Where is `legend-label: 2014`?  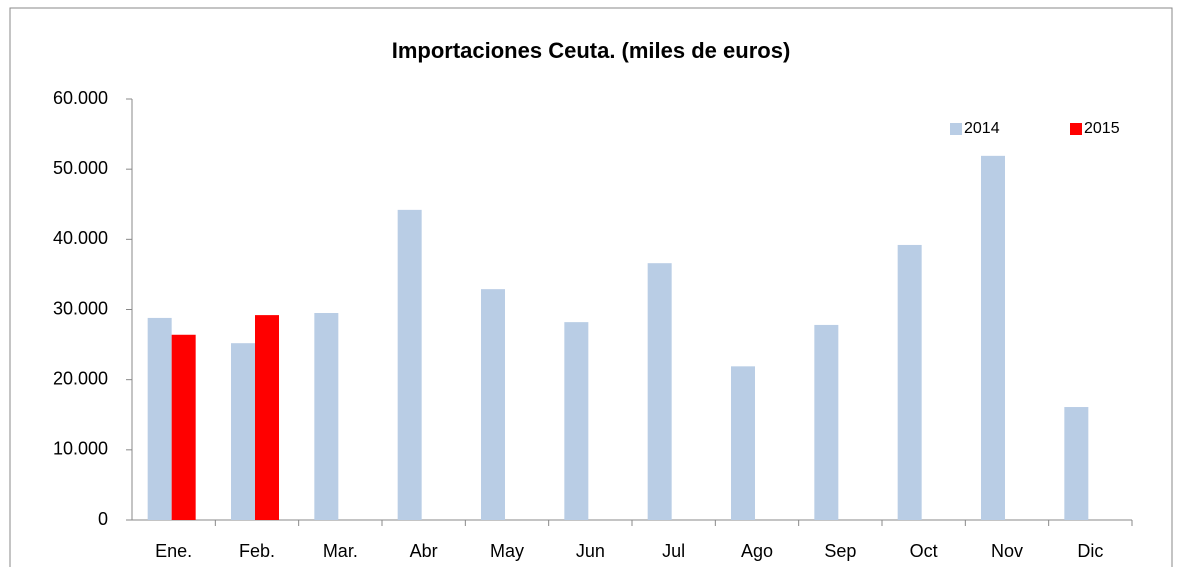
legend-label: 2014 is located at coordinates (982, 128).